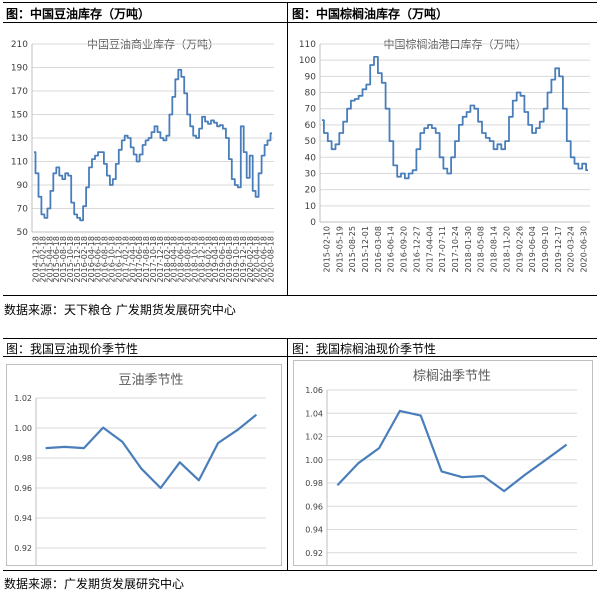 The height and width of the screenshot is (592, 600). I want to click on y-tick-label: 190, so click(19, 69).